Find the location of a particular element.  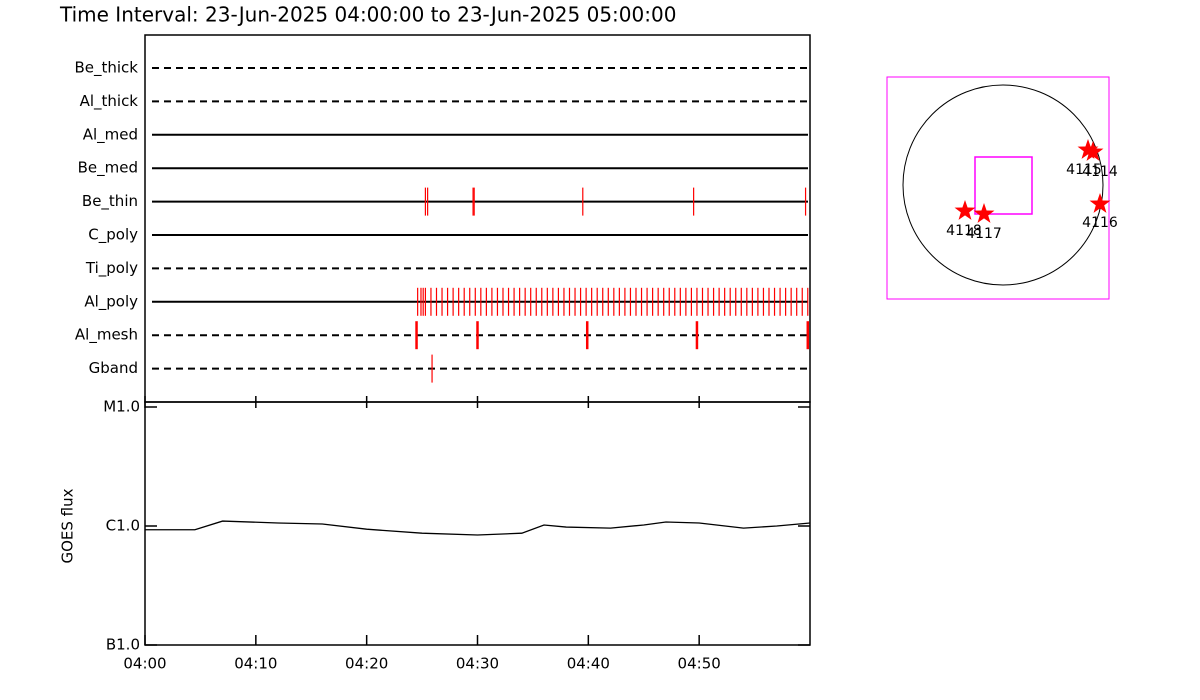

x-tick-label: 04:20 is located at coordinates (366, 664).